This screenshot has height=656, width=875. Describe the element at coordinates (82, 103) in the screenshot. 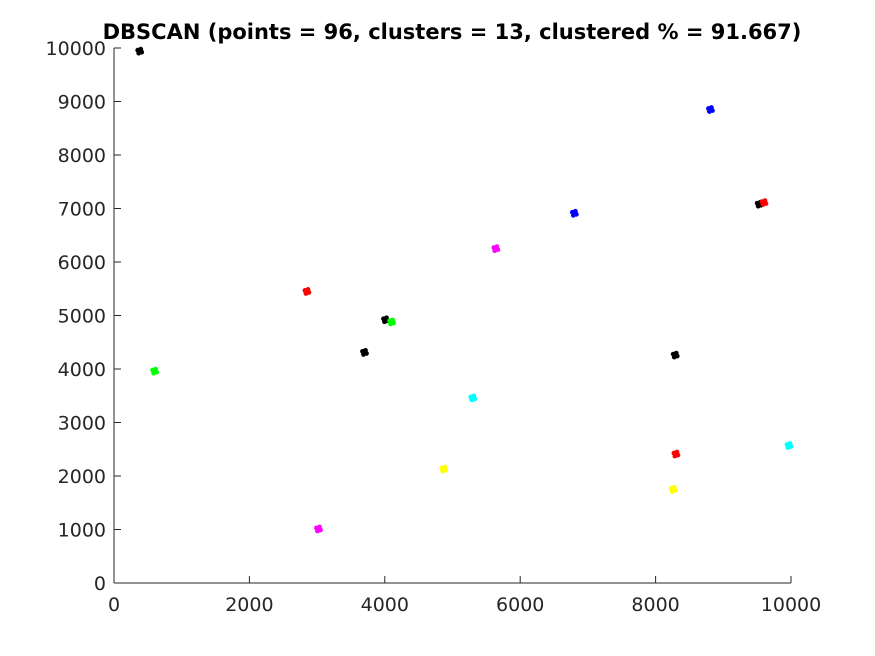

I see `y-tick-label: 9000` at that location.